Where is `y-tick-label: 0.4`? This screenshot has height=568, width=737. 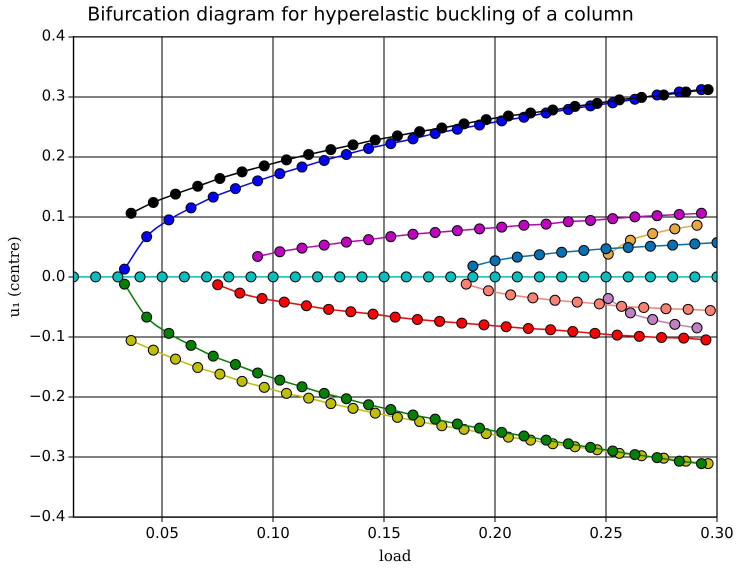 y-tick-label: 0.4 is located at coordinates (54, 35).